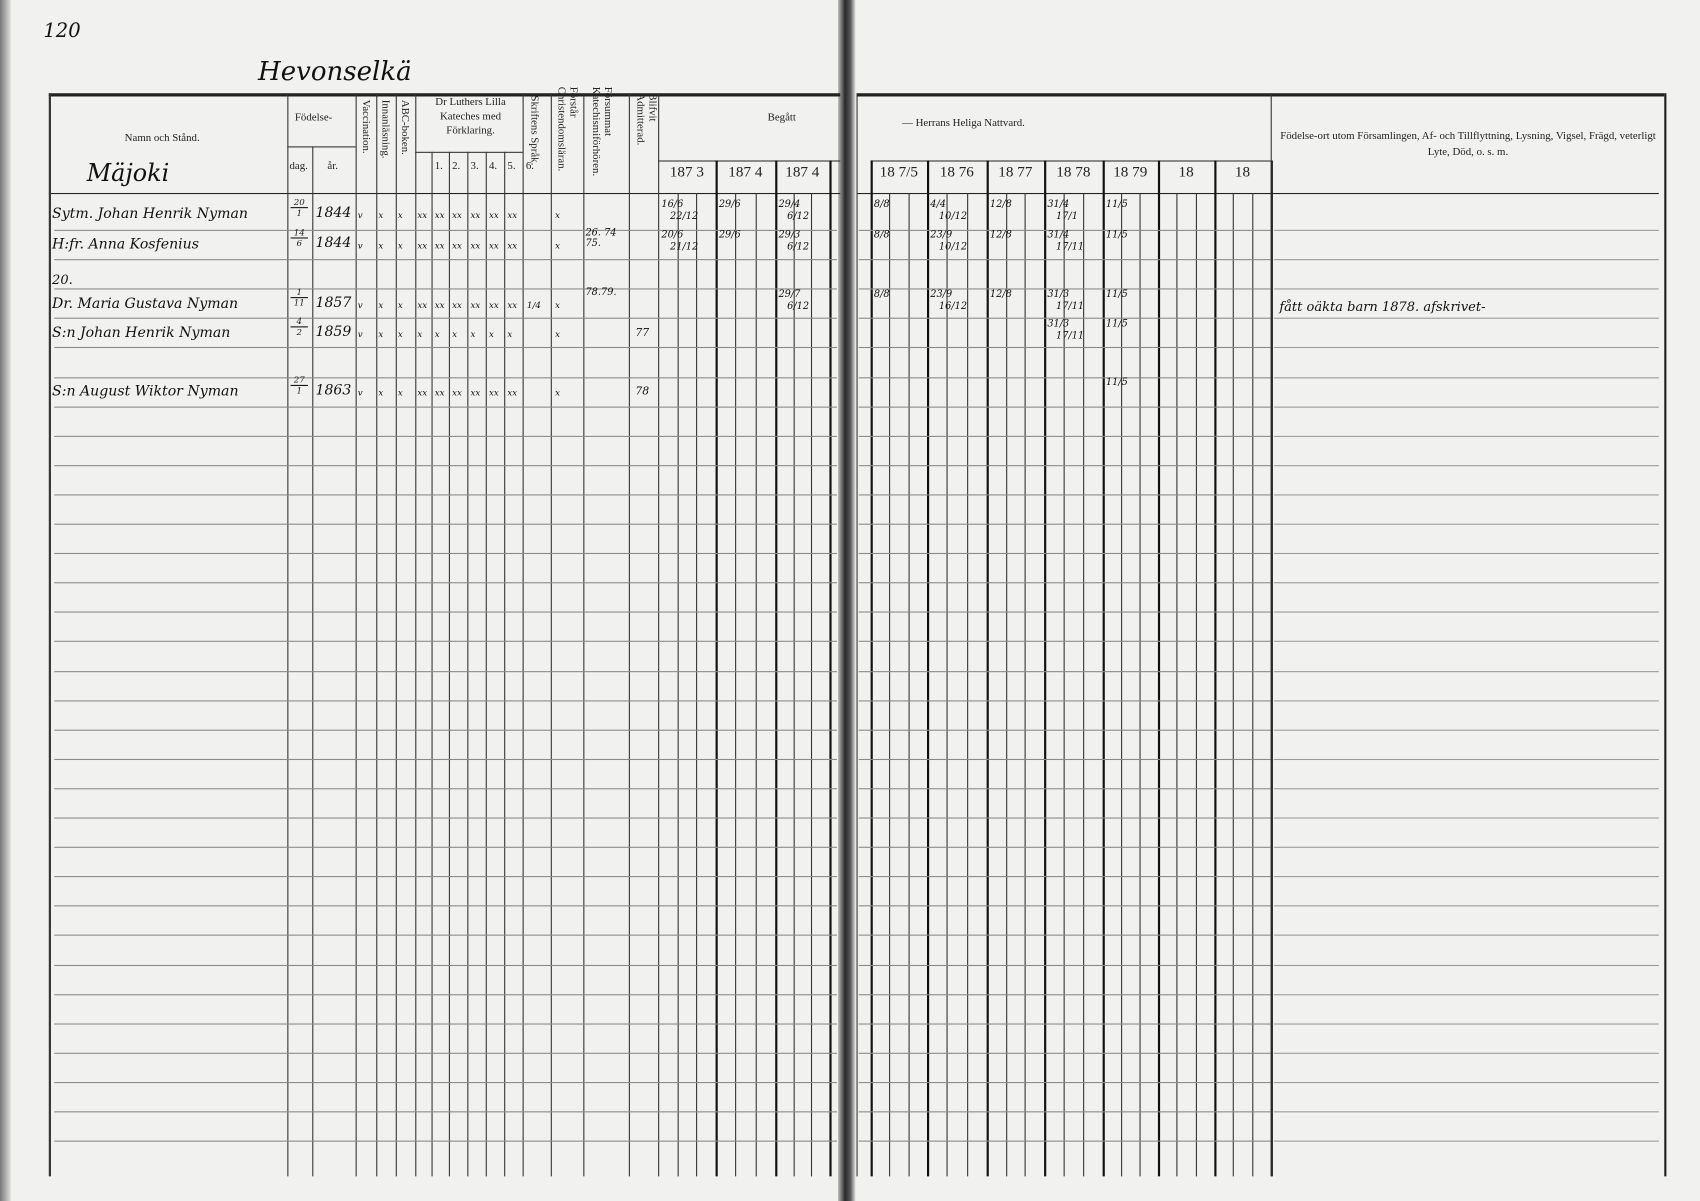  I want to click on header-birth: Födelse-, so click(313, 117).